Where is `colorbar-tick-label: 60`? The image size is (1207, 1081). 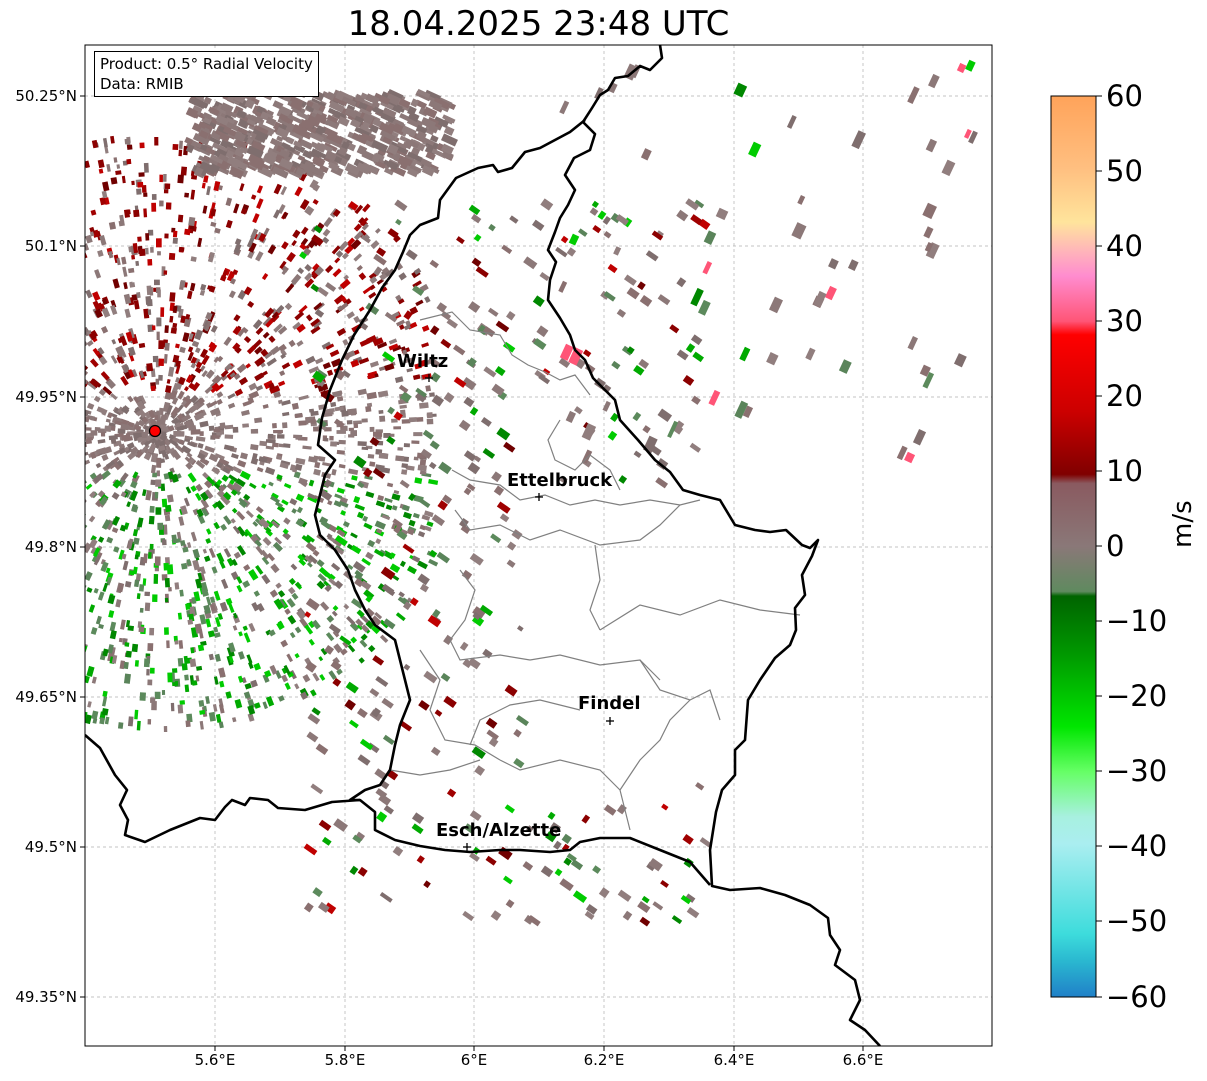 colorbar-tick-label: 60 is located at coordinates (1124, 96).